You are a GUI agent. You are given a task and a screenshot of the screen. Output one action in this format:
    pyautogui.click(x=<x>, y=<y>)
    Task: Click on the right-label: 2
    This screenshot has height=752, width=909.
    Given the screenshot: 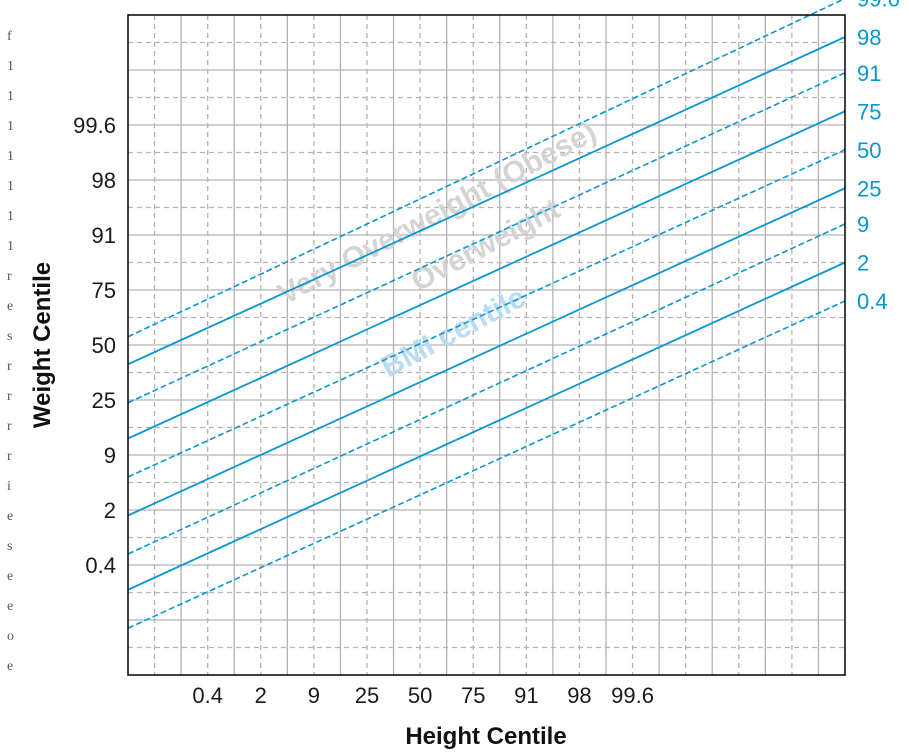 What is the action you would take?
    pyautogui.click(x=863, y=263)
    